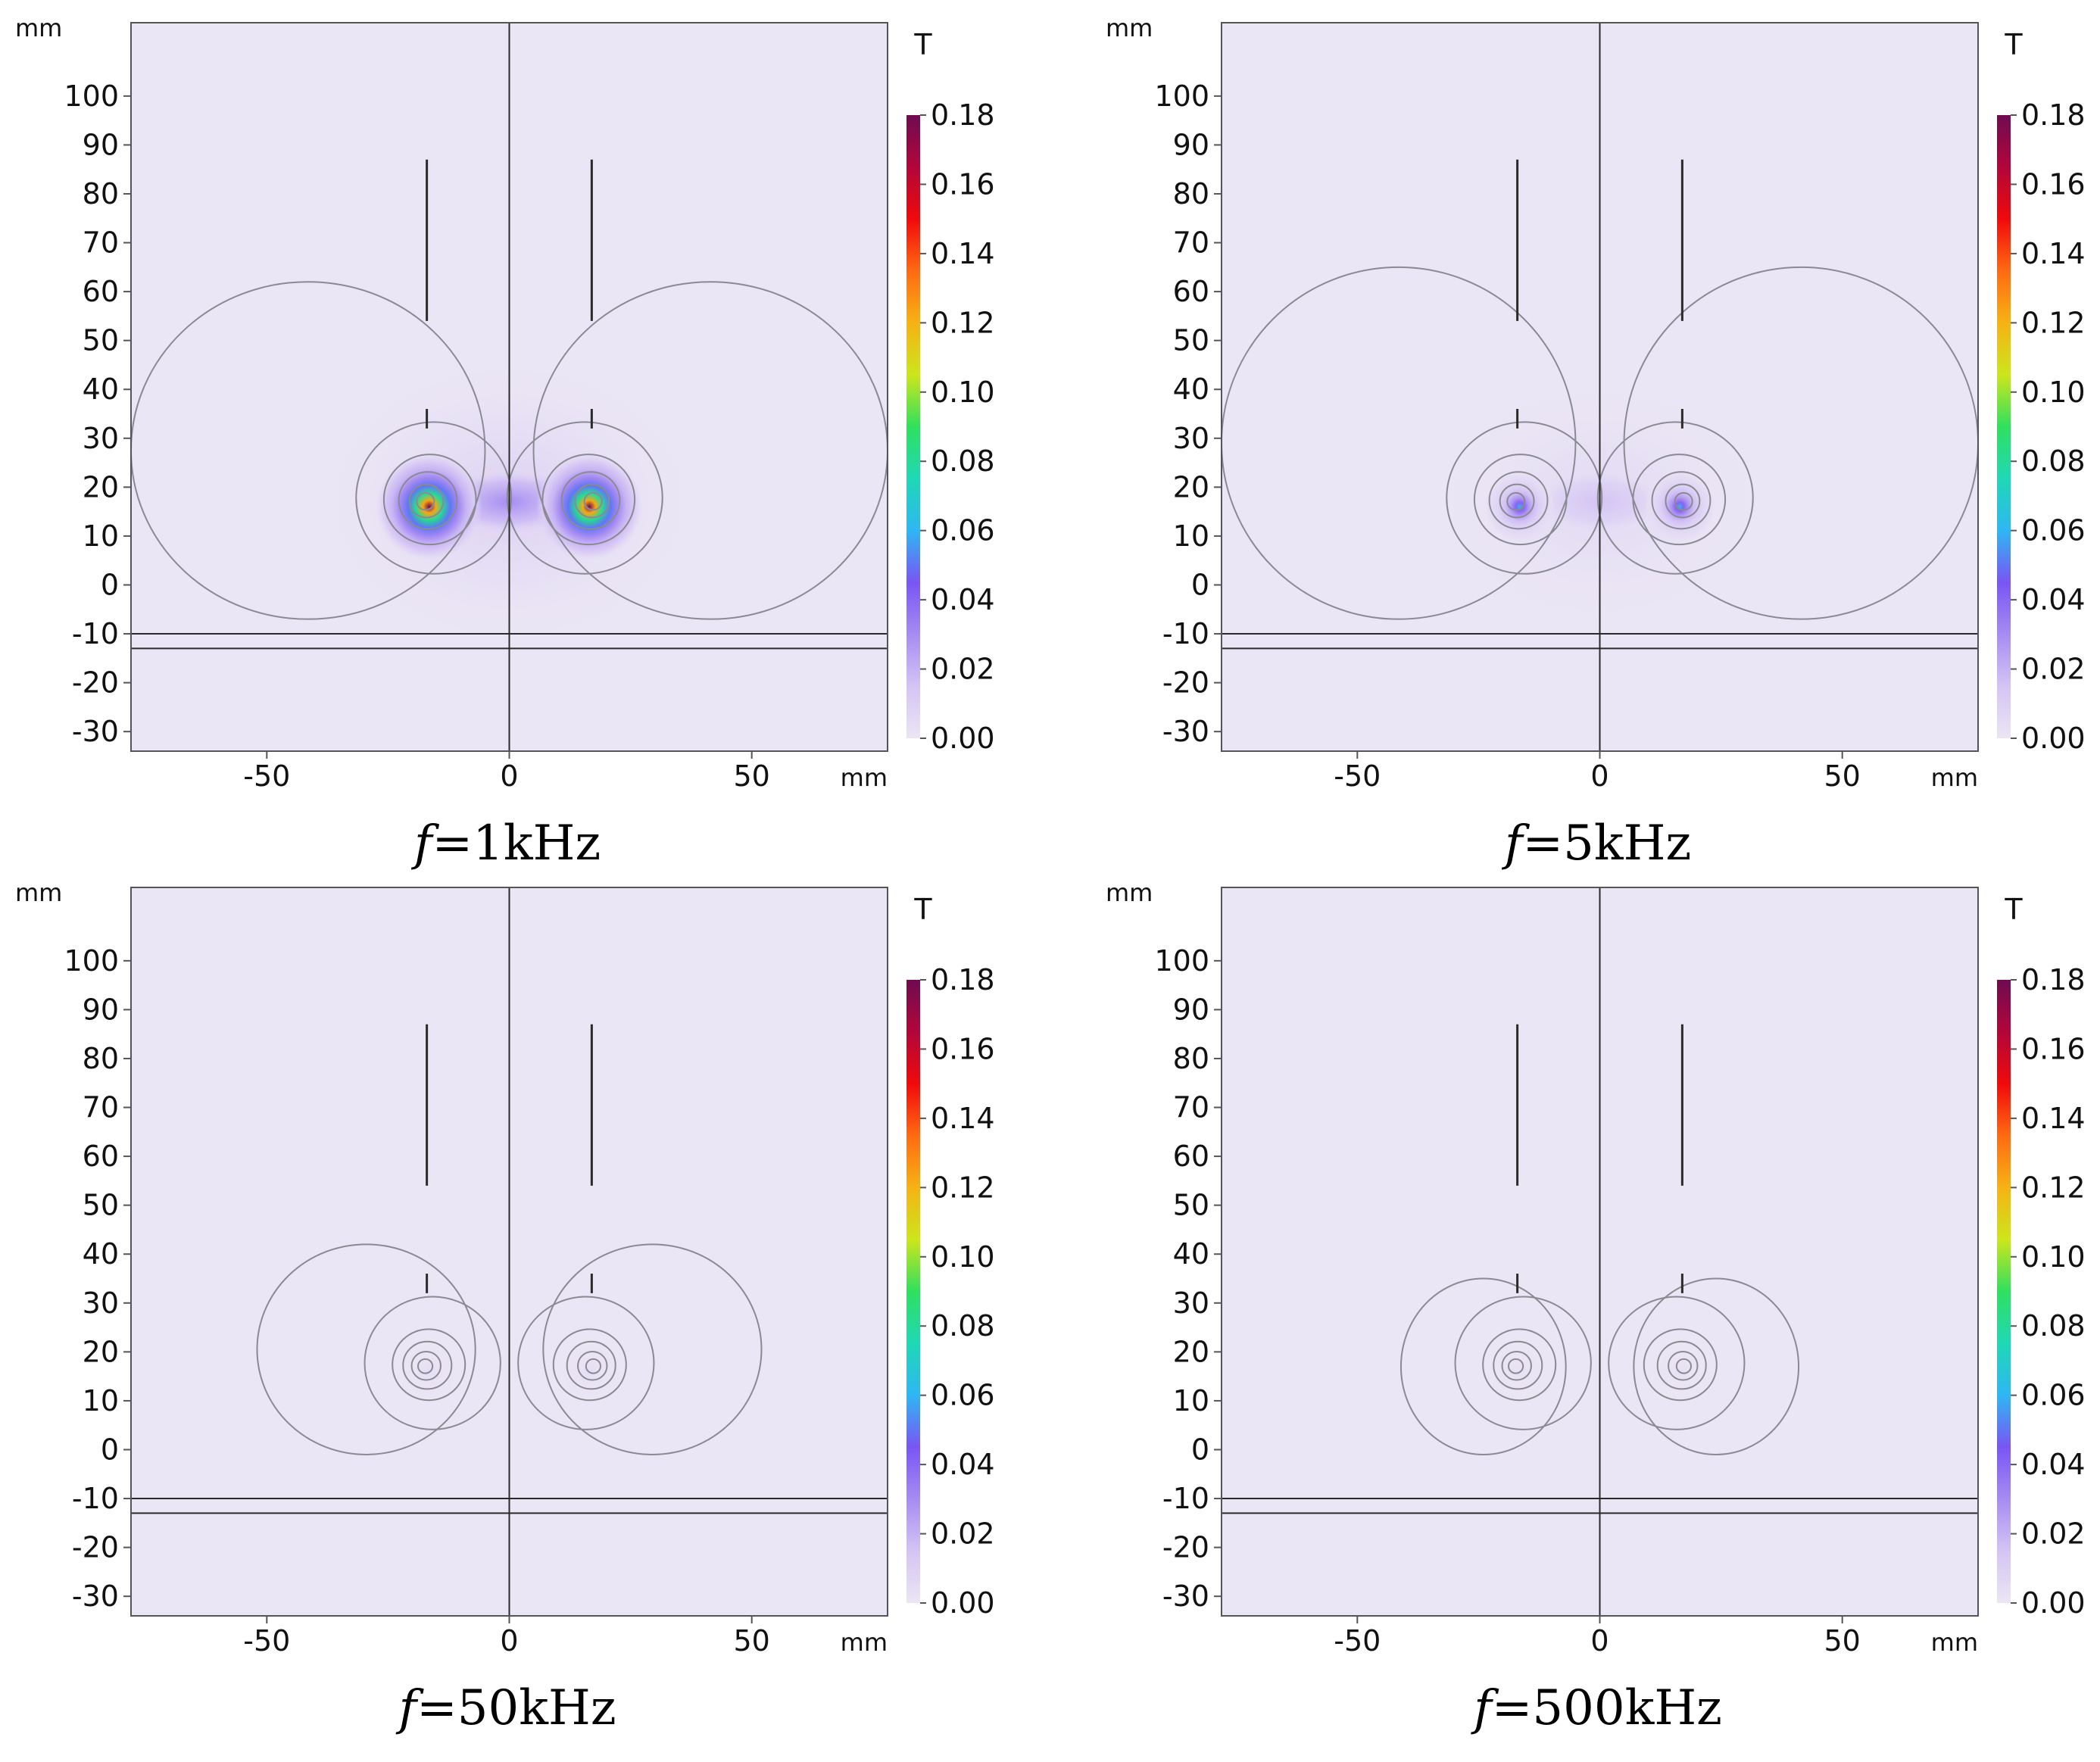 This screenshot has width=2100, height=1762. I want to click on field-inner, so click(1600, 387).